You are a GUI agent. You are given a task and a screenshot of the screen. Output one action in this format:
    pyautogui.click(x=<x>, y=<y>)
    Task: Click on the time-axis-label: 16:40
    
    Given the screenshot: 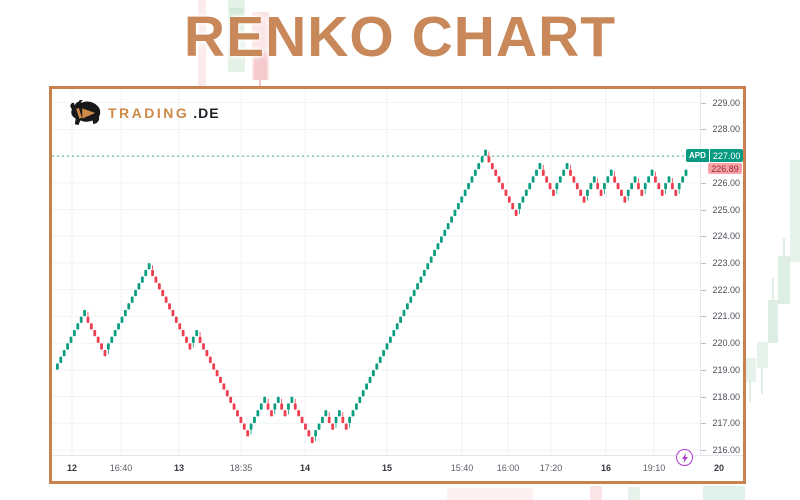 What is the action you would take?
    pyautogui.click(x=121, y=468)
    